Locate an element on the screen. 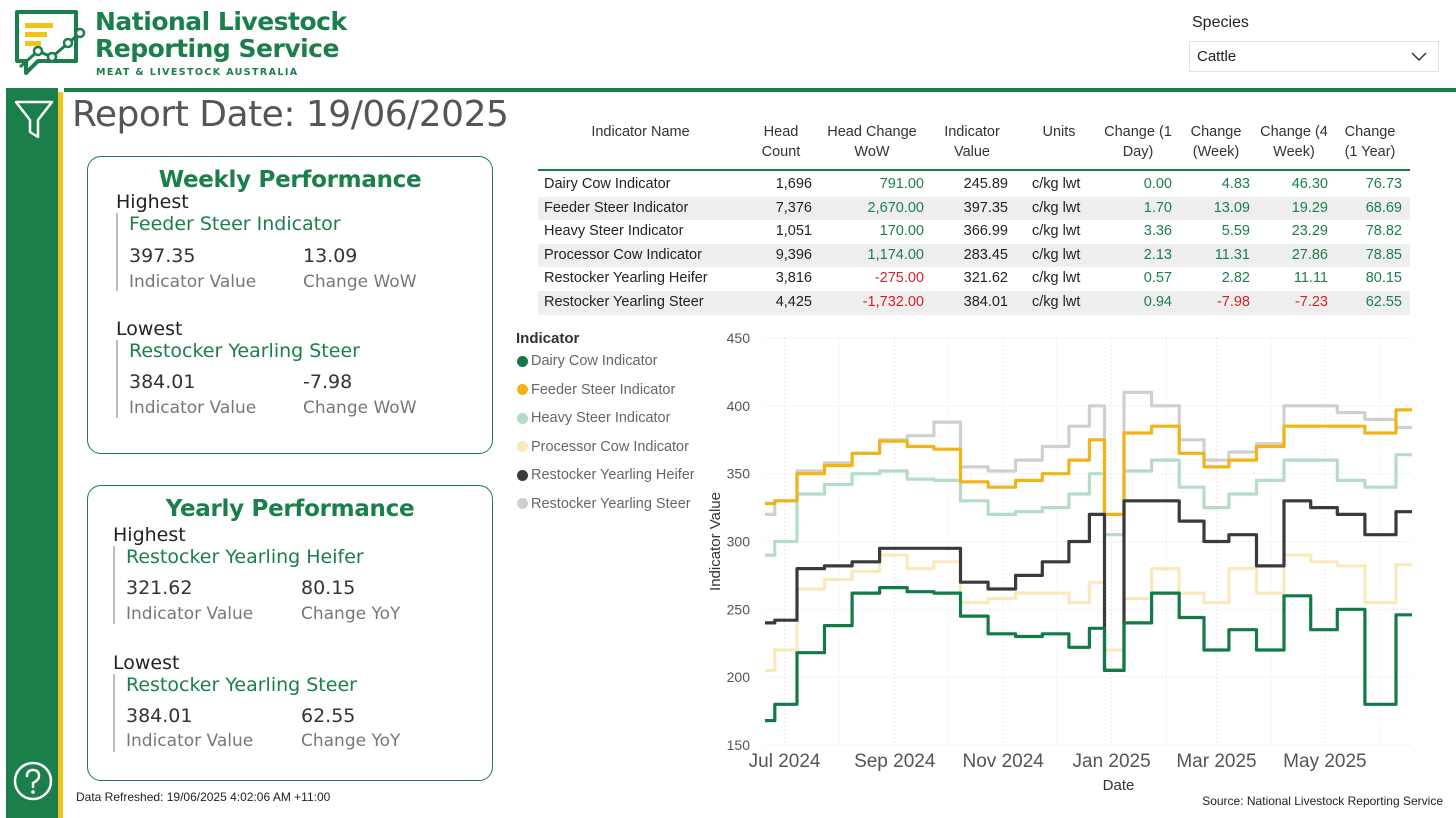 This screenshot has height=818, width=1456. th-head-change-wow: Head Change WoW is located at coordinates (872, 142).